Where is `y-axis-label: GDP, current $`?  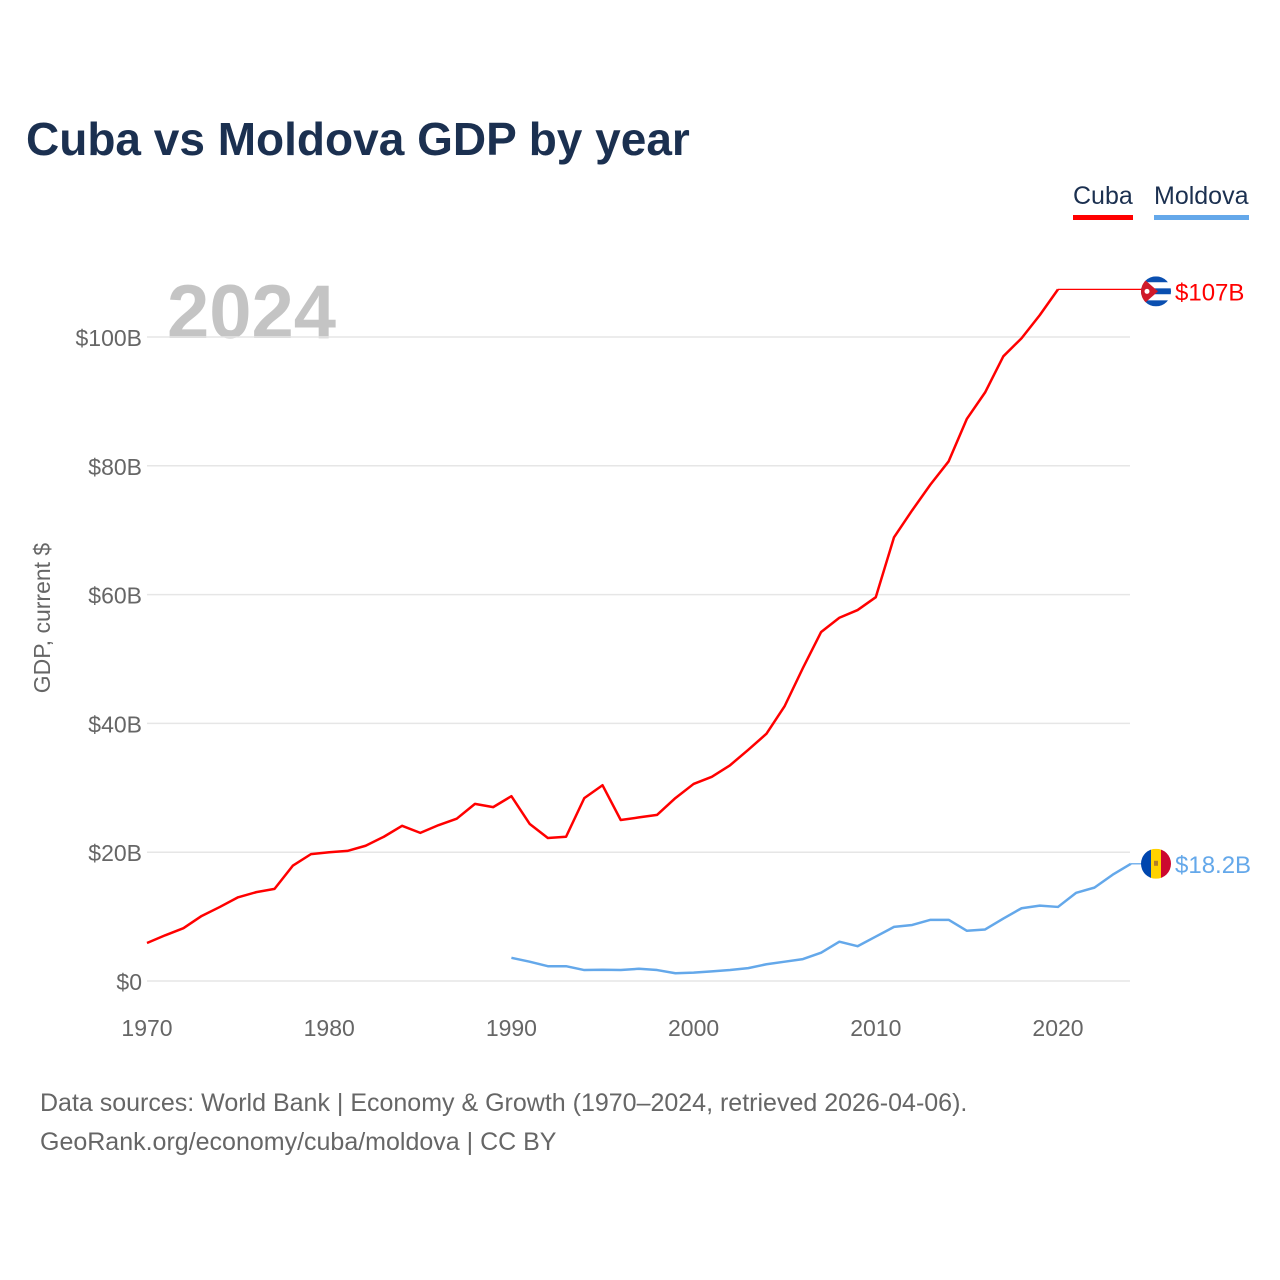
y-axis-label: GDP, current $ is located at coordinates (42, 618).